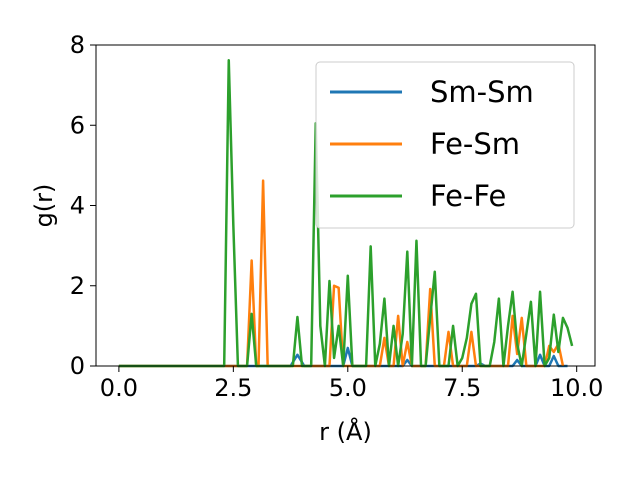 The image size is (640, 480). What do you see at coordinates (576, 388) in the screenshot?
I see `x-tick-label: 10.0` at bounding box center [576, 388].